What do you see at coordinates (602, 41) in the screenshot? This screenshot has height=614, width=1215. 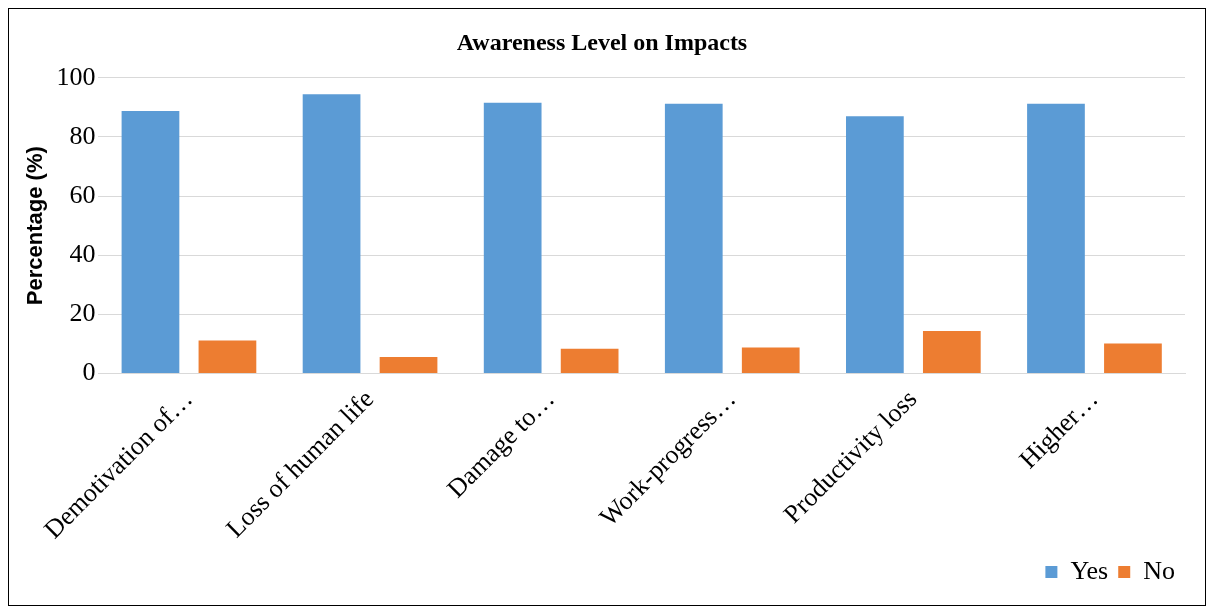 I see `chart-title: Awareness Level on Impacts` at bounding box center [602, 41].